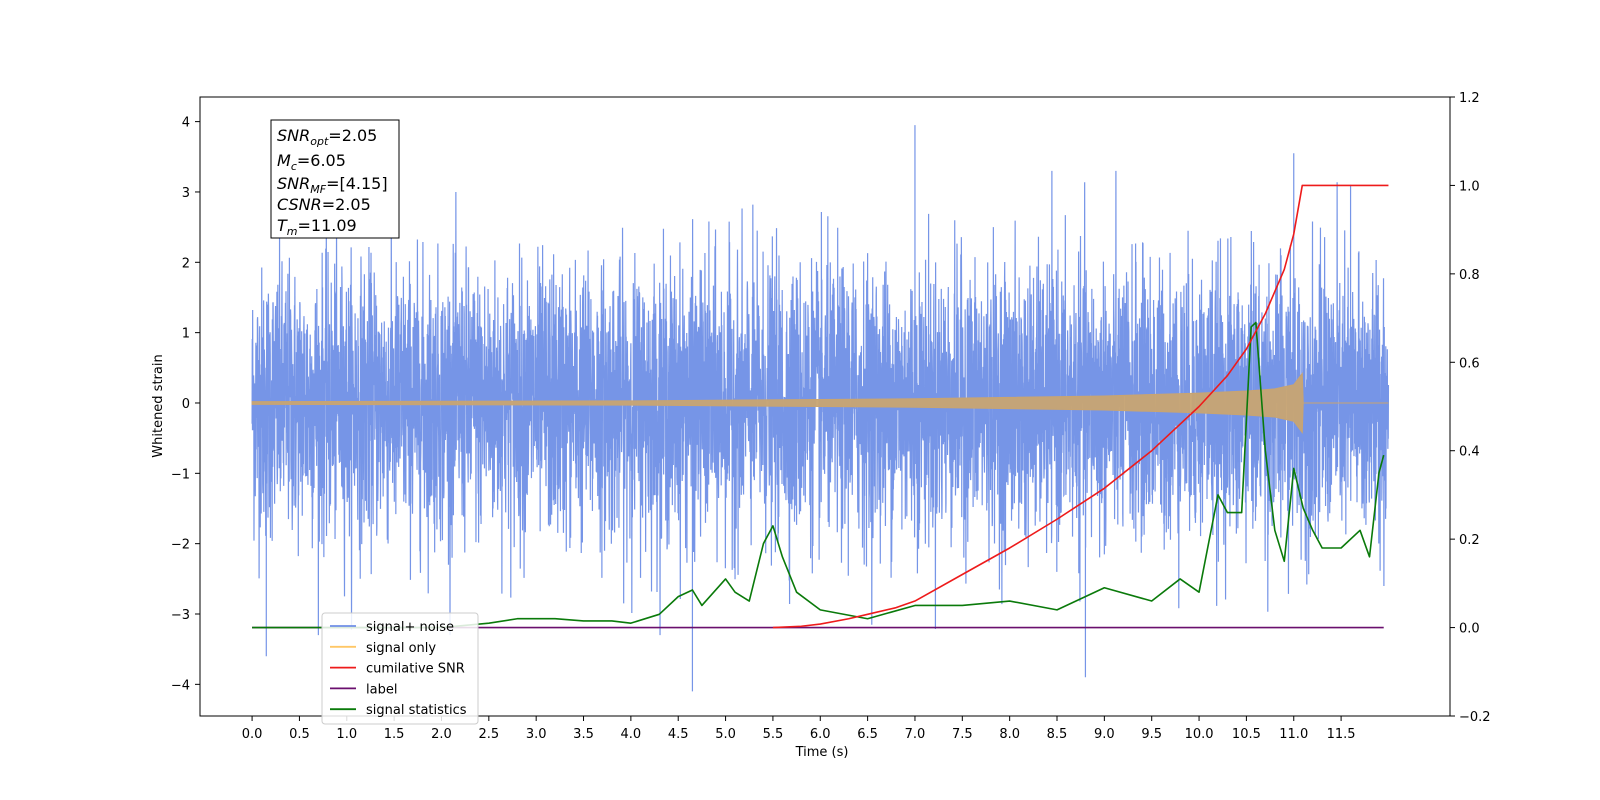  Describe the element at coordinates (186, 263) in the screenshot. I see `y-left-tick-label: 2` at that location.